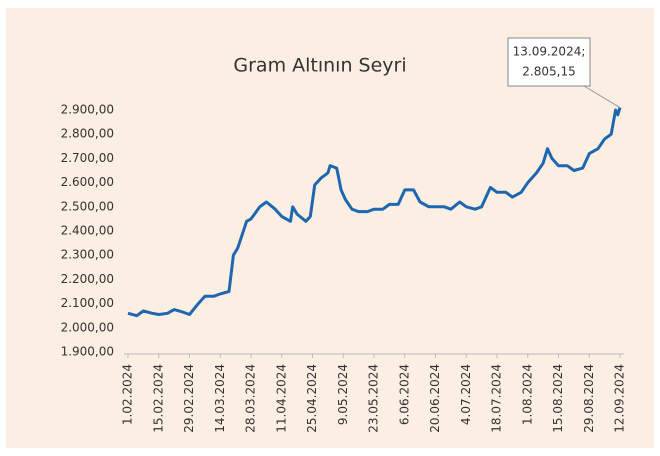 Image resolution: width=660 pixels, height=456 pixels. I want to click on y-tick-label: 2.200,00, so click(87, 279).